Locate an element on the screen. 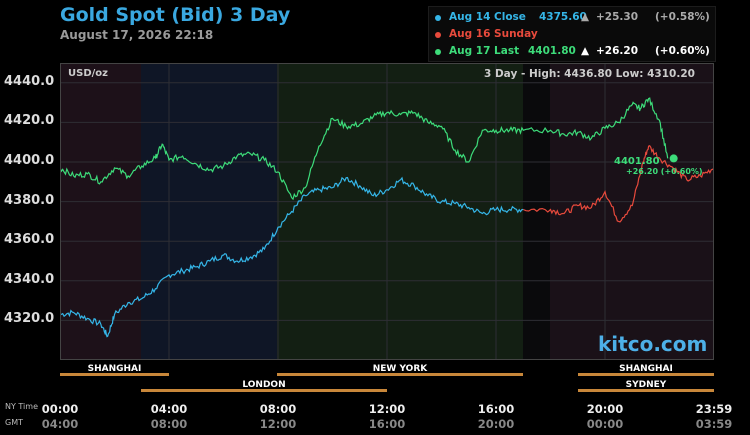 This screenshot has width=750, height=435. ny-time-tick: 16:00 is located at coordinates (496, 409).